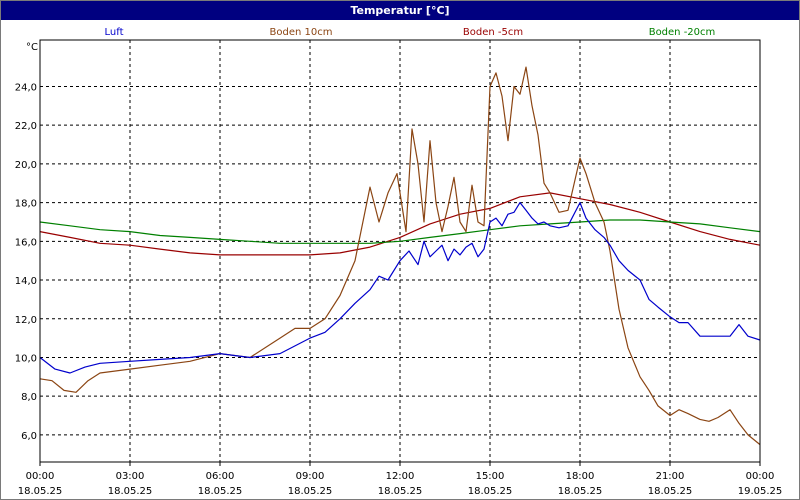  Describe the element at coordinates (400, 476) in the screenshot. I see `x-tick-time: 12:00` at that location.